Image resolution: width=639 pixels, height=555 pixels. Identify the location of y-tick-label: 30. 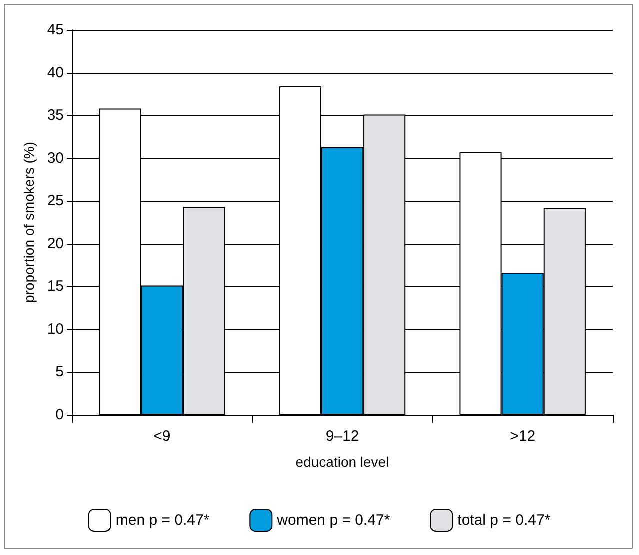
(55, 158).